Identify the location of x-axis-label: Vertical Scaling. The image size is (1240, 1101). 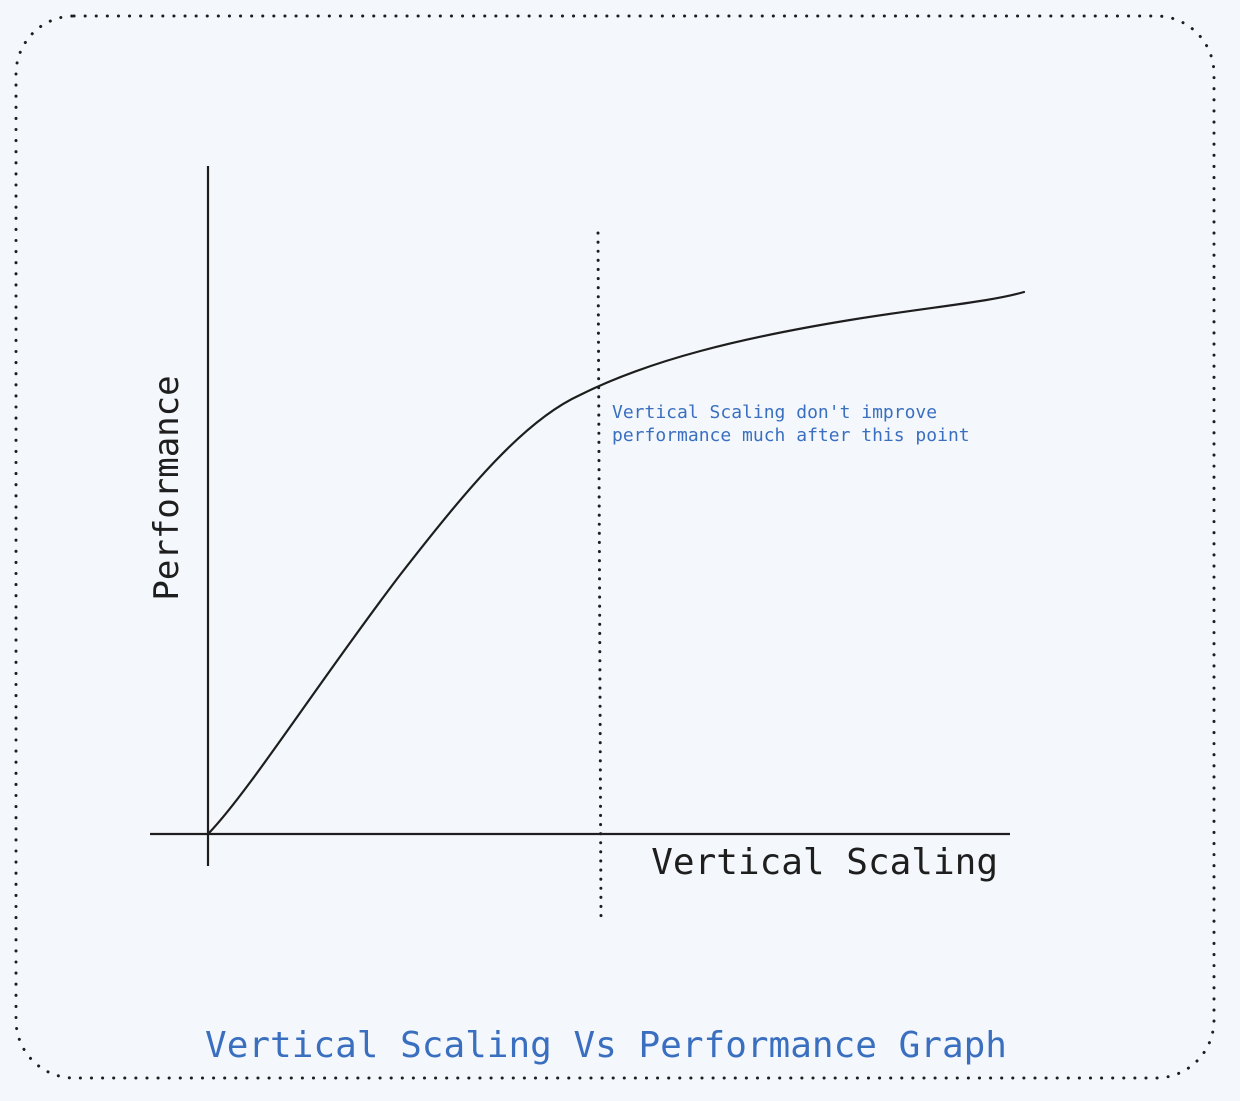
(824, 862).